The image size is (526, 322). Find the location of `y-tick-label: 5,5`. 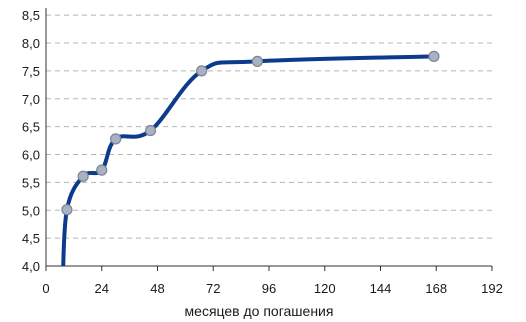

y-tick-label: 5,5 is located at coordinates (31, 182).